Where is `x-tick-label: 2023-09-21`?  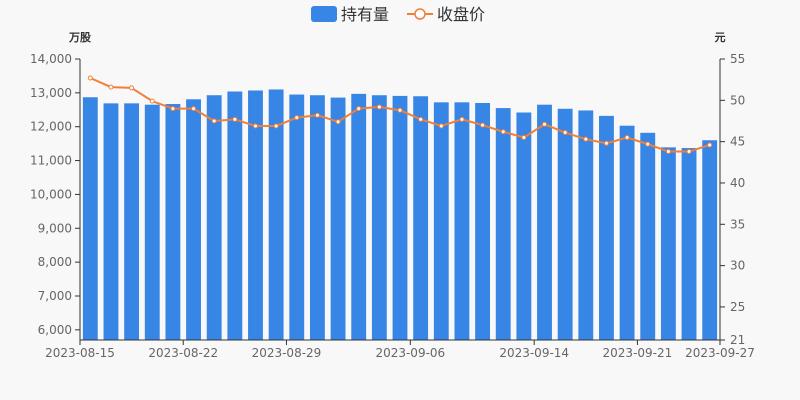 x-tick-label: 2023-09-21 is located at coordinates (638, 353).